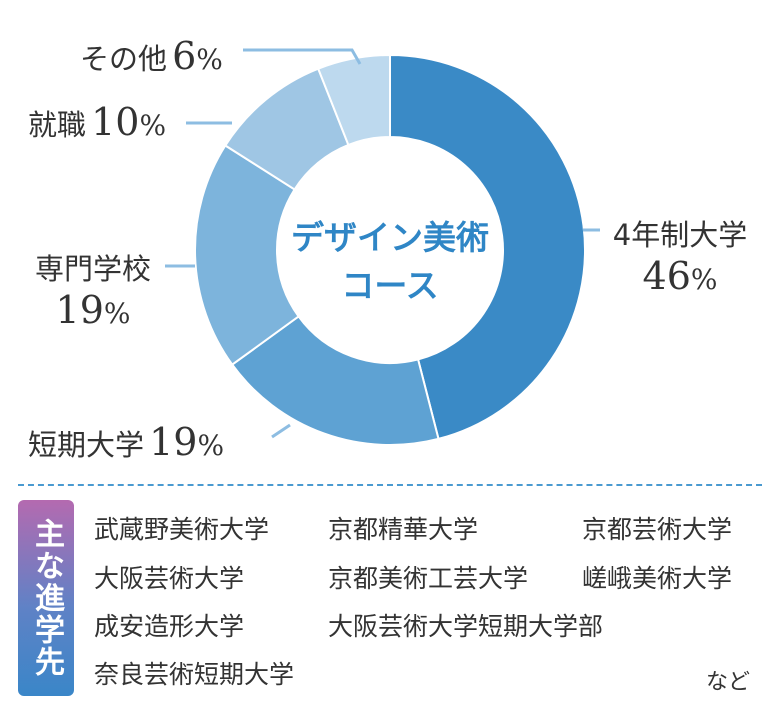 The height and width of the screenshot is (720, 780). I want to click on destinations-heading: 主な進学先, so click(46, 598).